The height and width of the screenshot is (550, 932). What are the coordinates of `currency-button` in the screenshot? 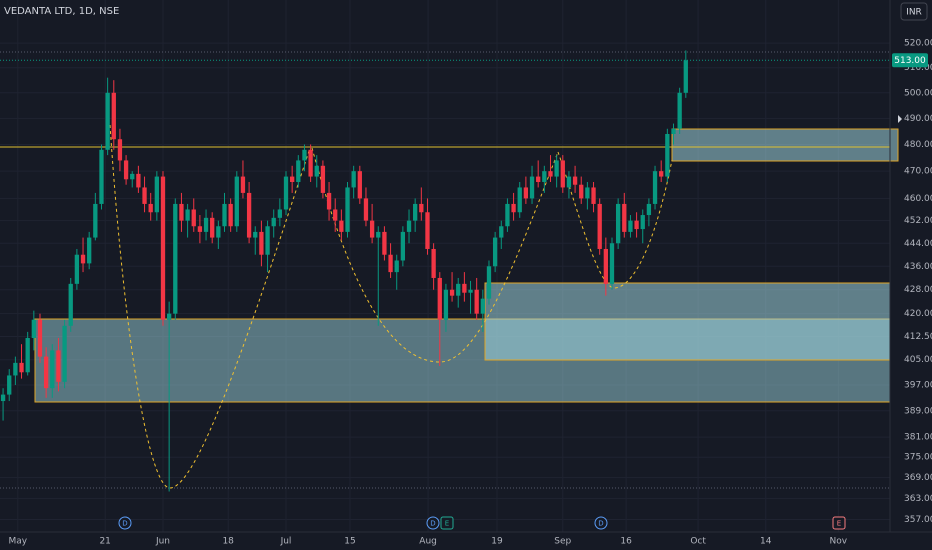 It's located at (914, 11).